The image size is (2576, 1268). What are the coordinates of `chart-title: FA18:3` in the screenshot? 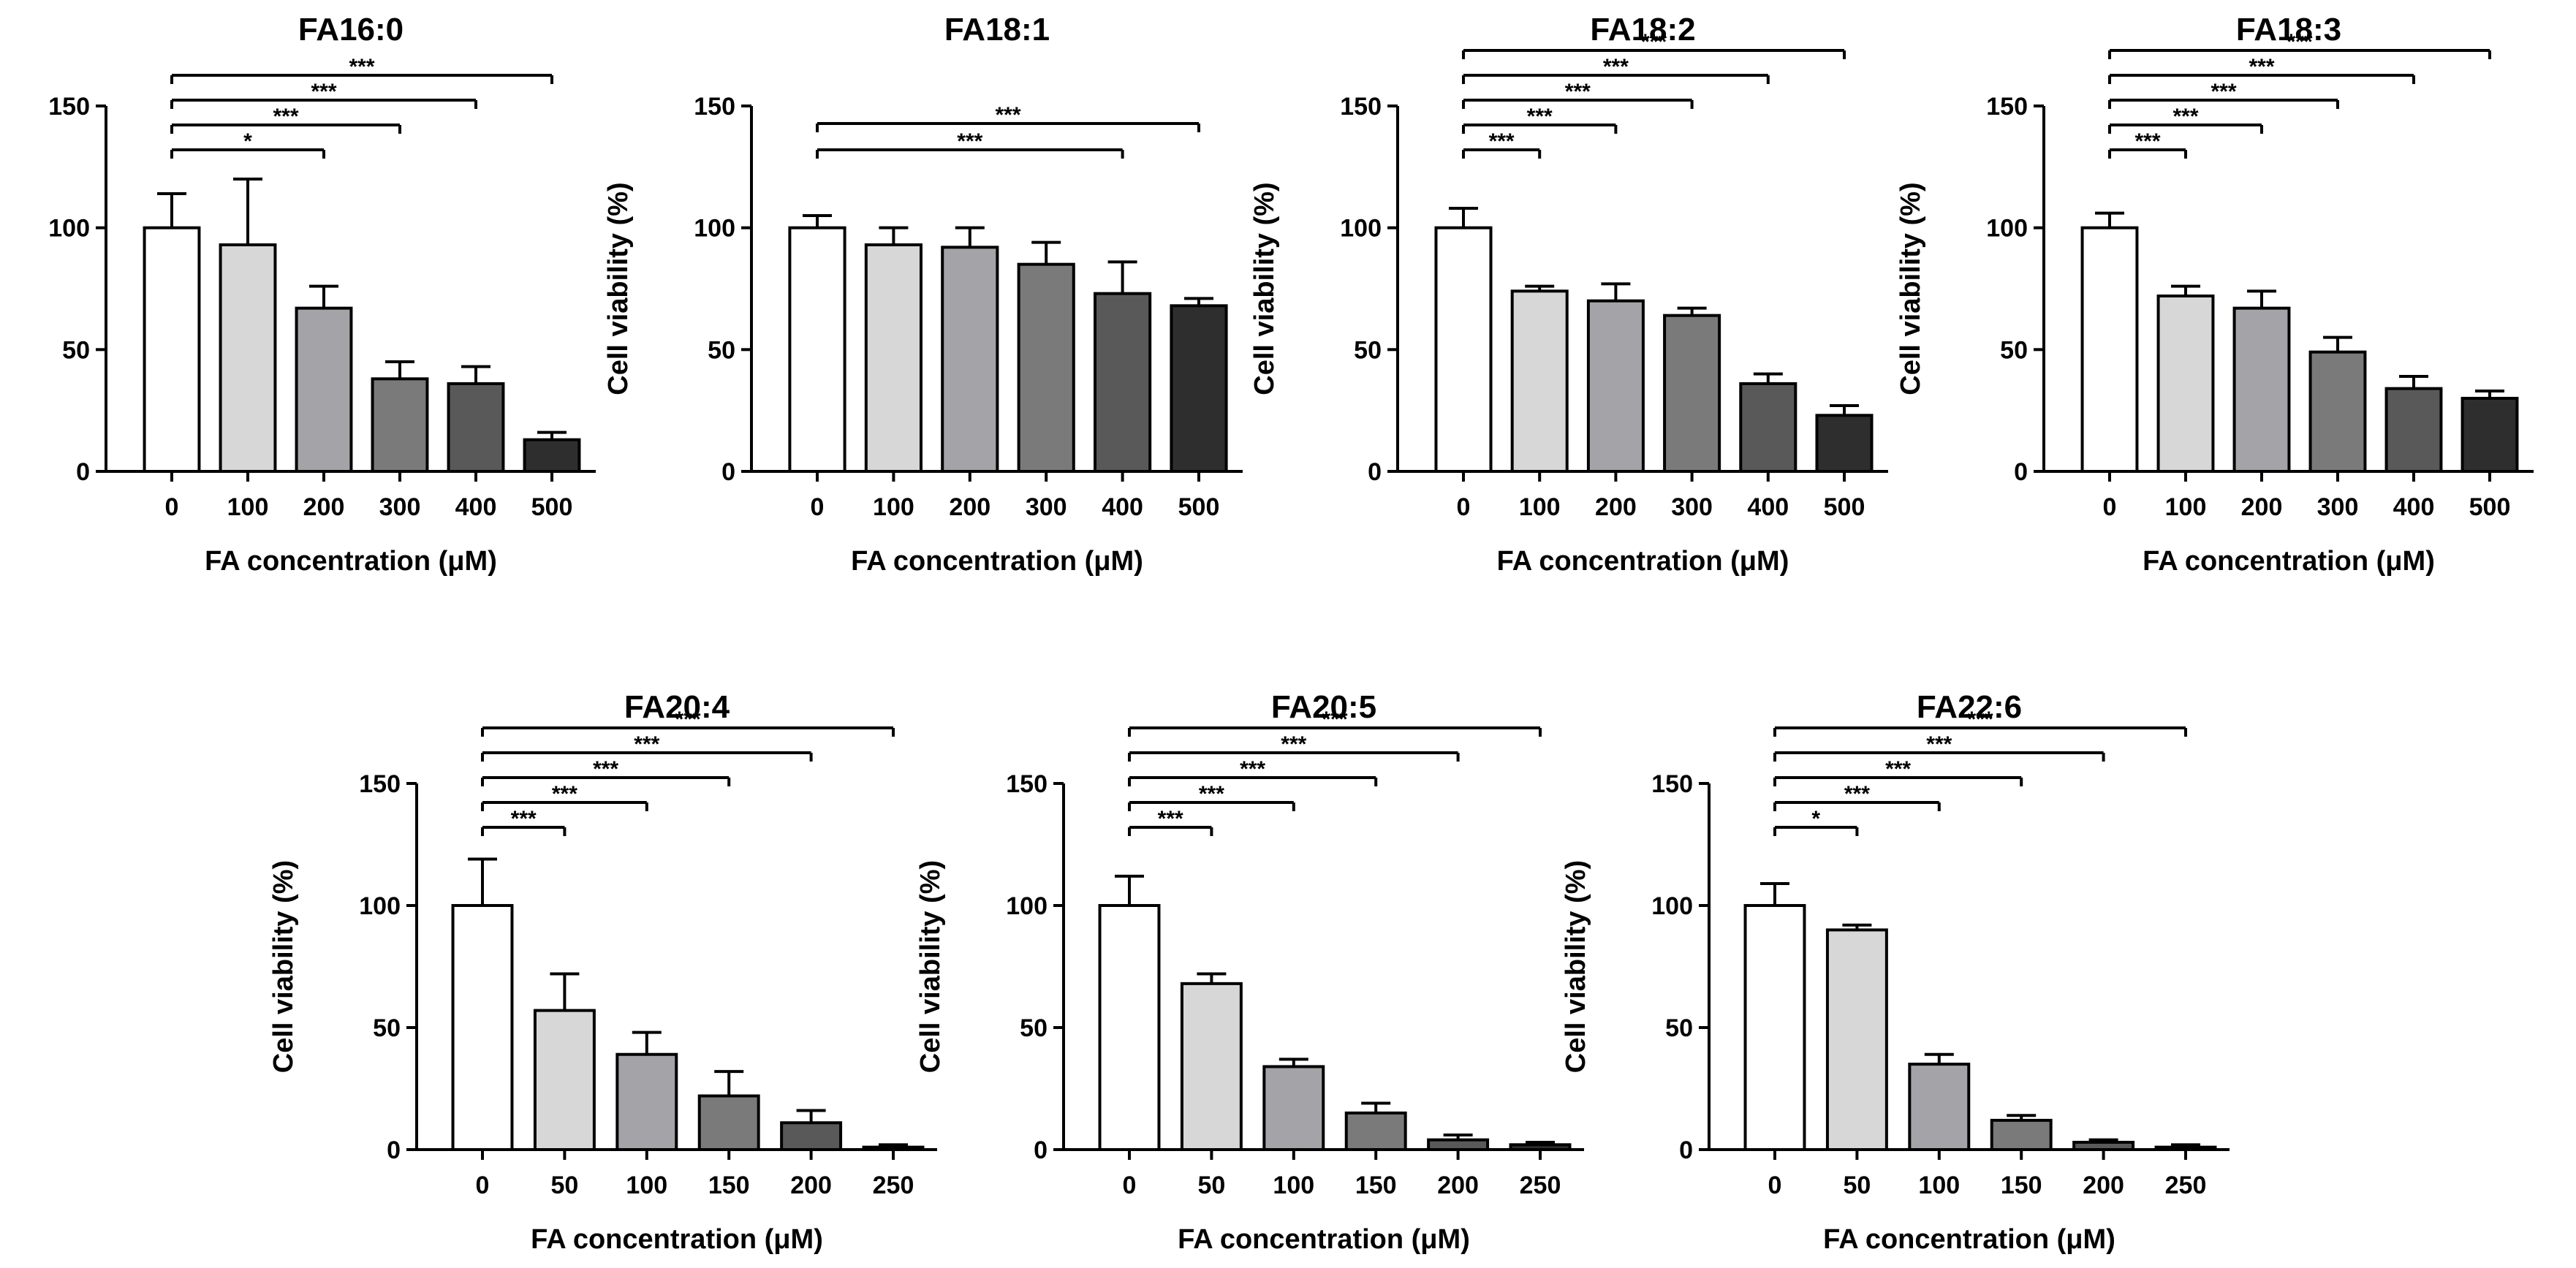 It's located at (2288, 30).